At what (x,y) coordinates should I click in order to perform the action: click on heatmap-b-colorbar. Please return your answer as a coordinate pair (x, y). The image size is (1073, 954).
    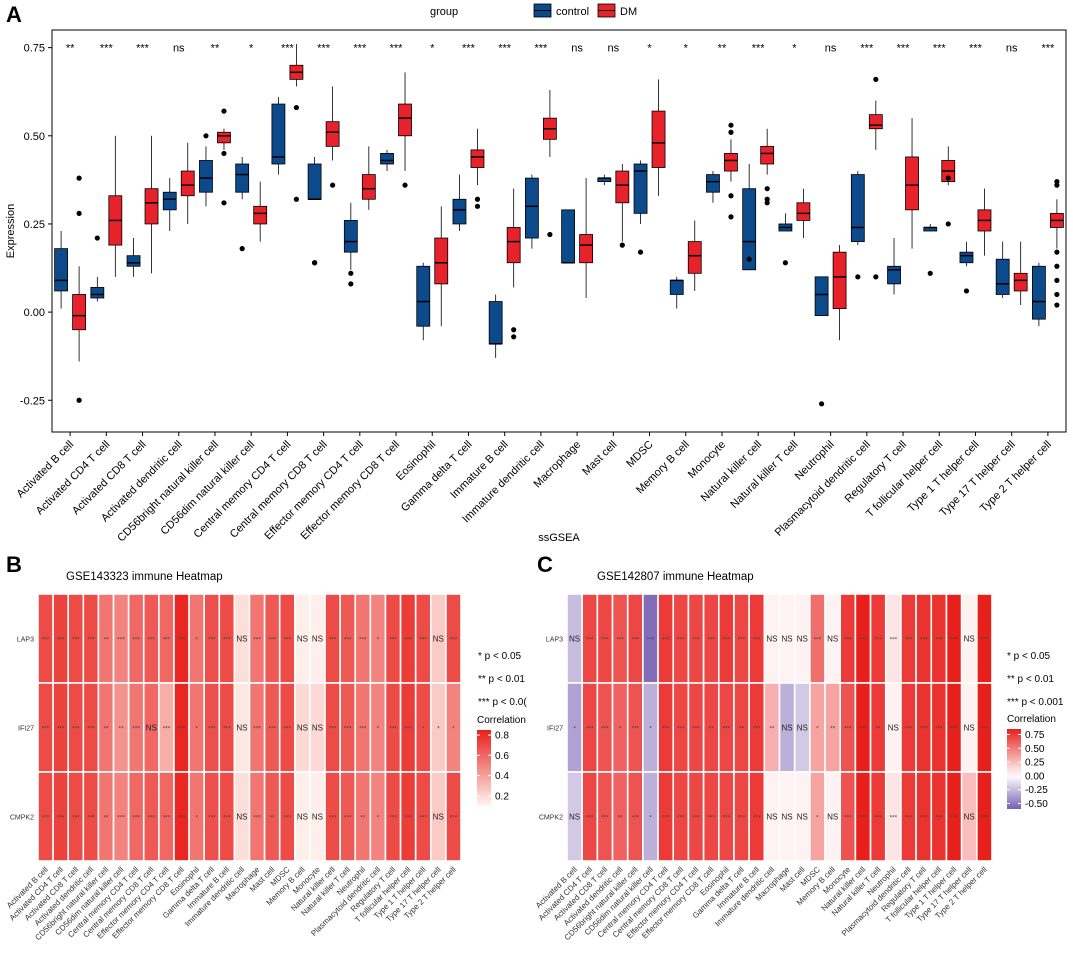
    Looking at the image, I should click on (484, 768).